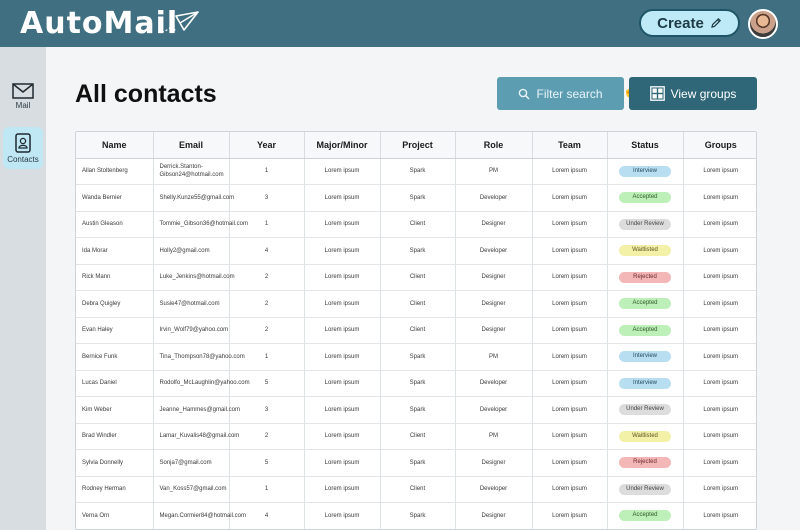 Image resolution: width=800 pixels, height=530 pixels. Describe the element at coordinates (763, 24) in the screenshot. I see `user-avatar` at that location.